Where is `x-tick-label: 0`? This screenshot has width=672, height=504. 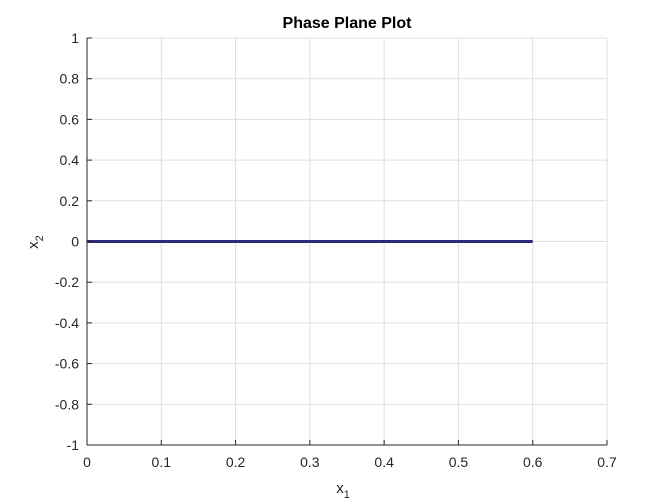 x-tick-label: 0 is located at coordinates (87, 462).